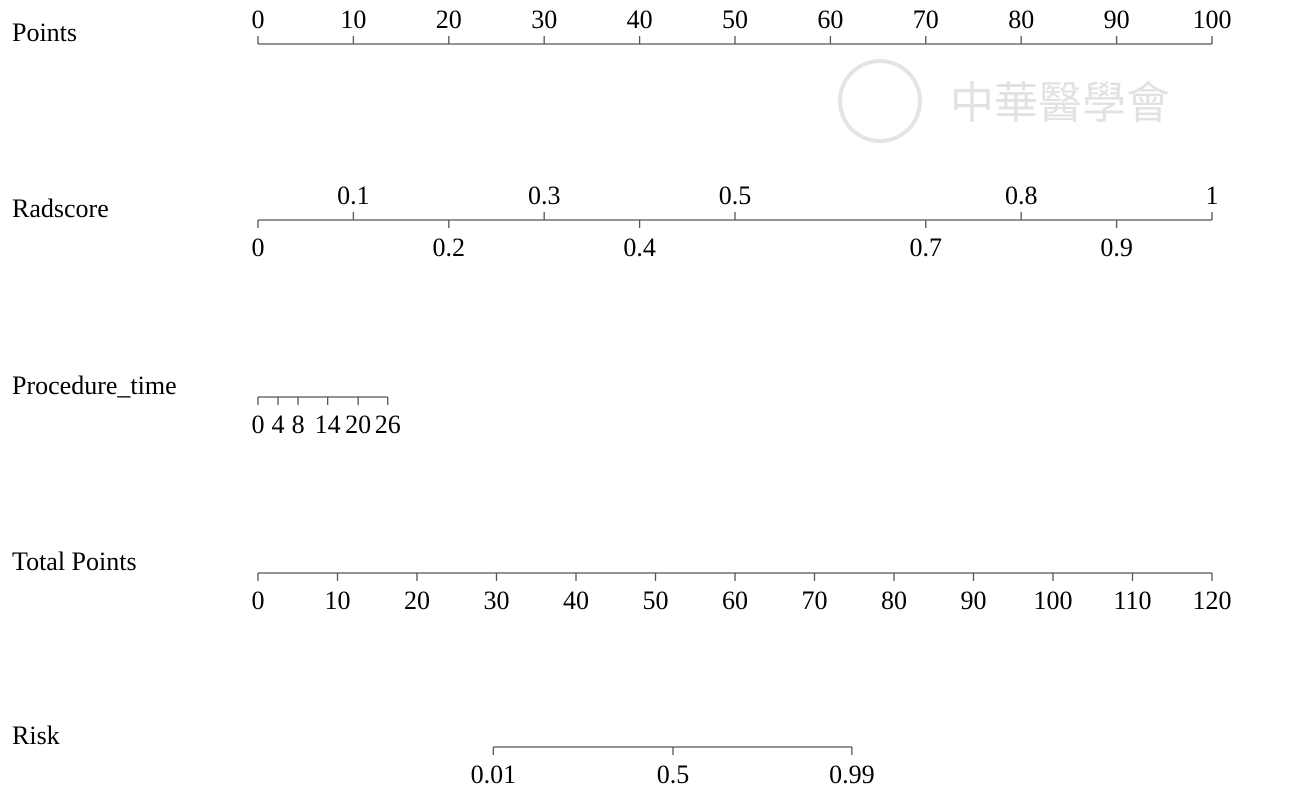 The height and width of the screenshot is (809, 1299). What do you see at coordinates (388, 424) in the screenshot?
I see `tick-label: 26` at bounding box center [388, 424].